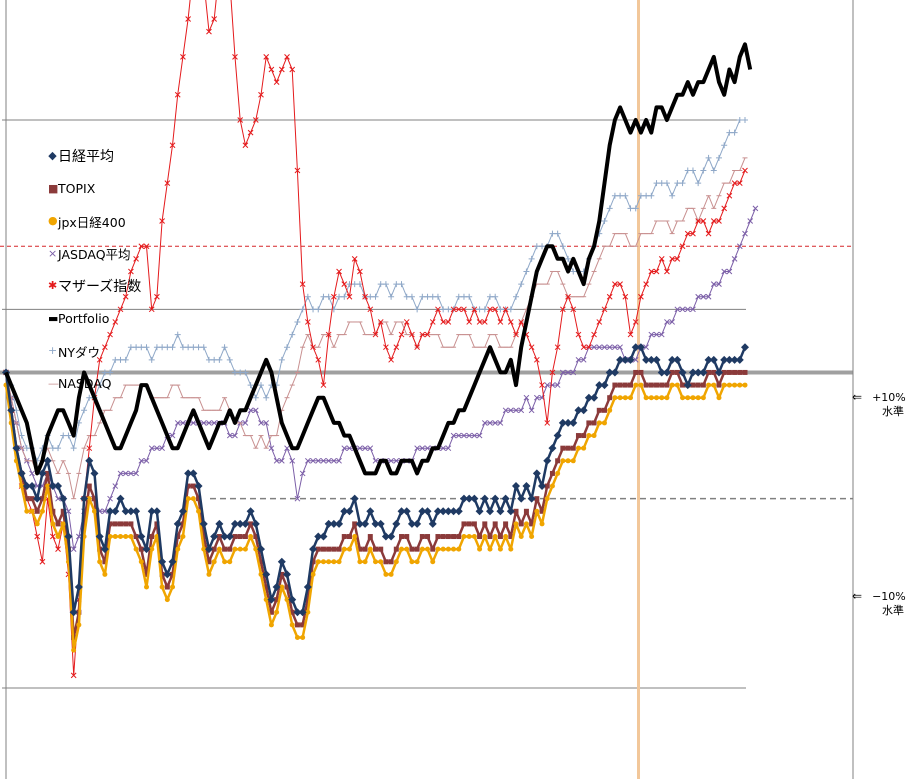 The image size is (919, 779). What do you see at coordinates (86, 157) in the screenshot?
I see `legend-label: 日経平均` at bounding box center [86, 157].